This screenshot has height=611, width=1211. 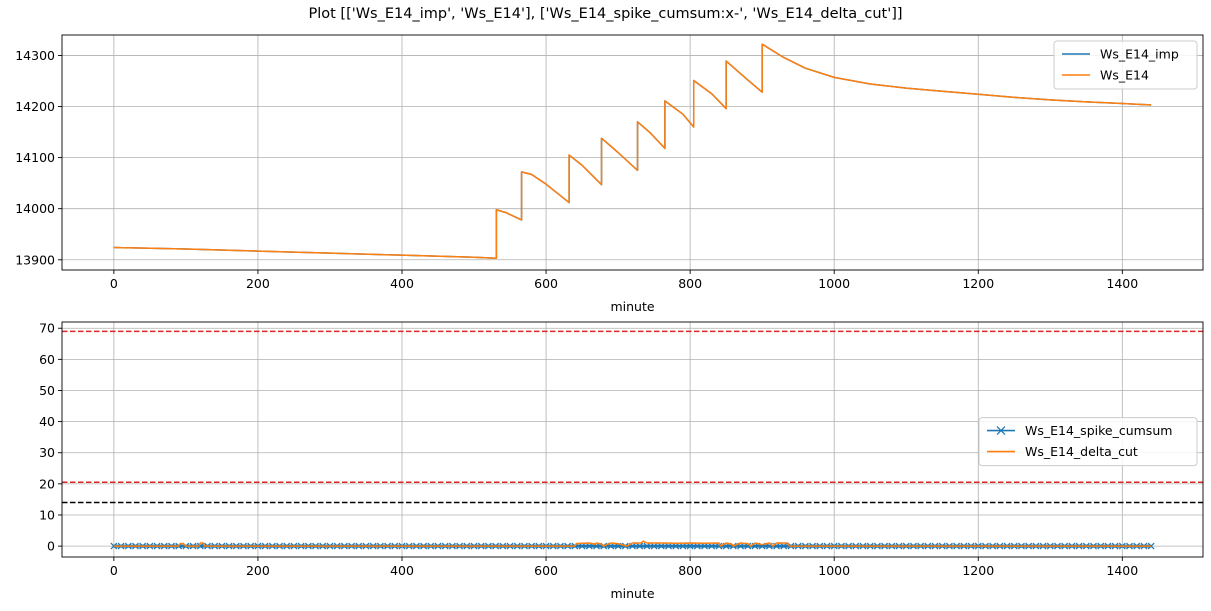 I want to click on y-tick-label: 50, so click(x=47, y=390).